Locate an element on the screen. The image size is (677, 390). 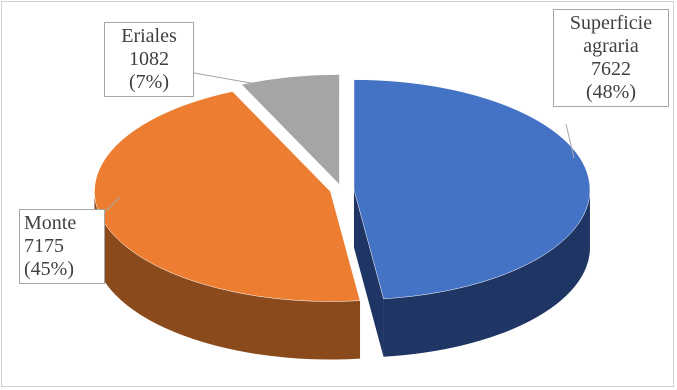
slice-eriales is located at coordinates (290, 130).